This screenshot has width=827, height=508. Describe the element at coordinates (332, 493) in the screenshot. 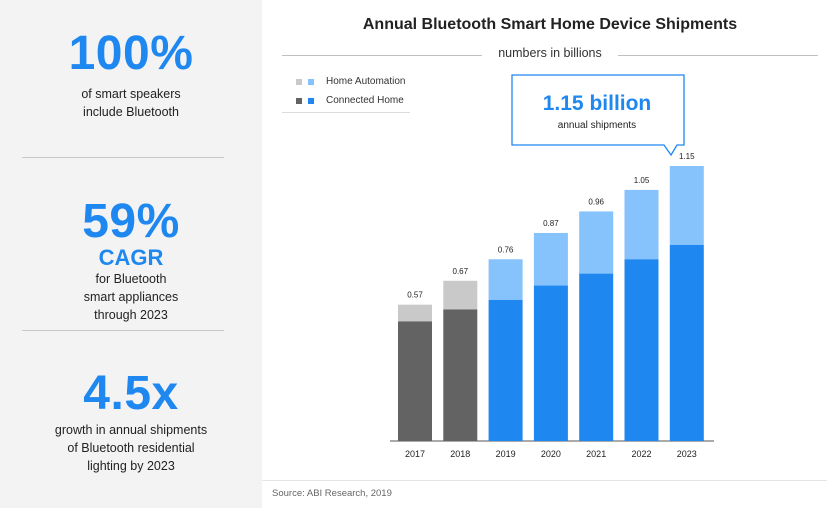

I see `source-note: Source: ABI Research, 2019` at that location.